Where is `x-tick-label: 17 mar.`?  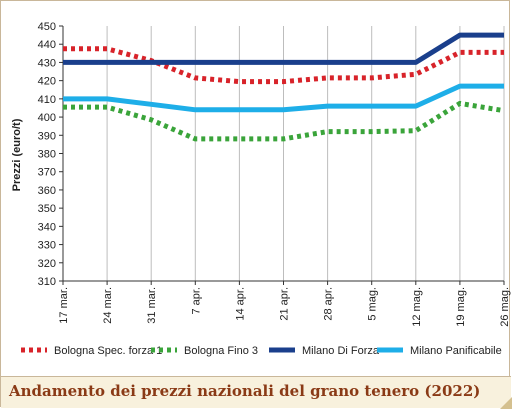
x-tick-label: 17 mar. is located at coordinates (64, 305).